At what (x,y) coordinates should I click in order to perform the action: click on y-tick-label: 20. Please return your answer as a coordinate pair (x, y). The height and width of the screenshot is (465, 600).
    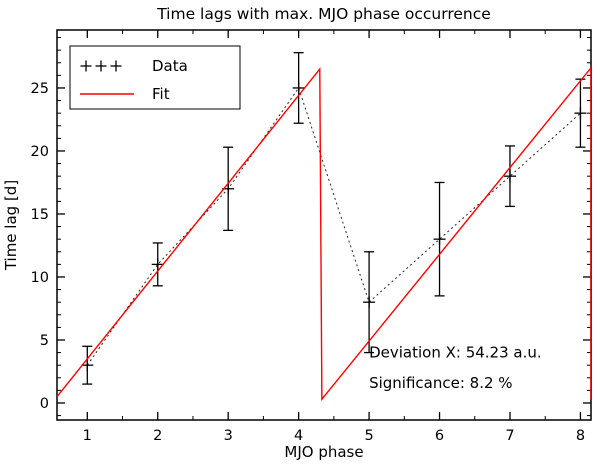
    Looking at the image, I should click on (40, 152).